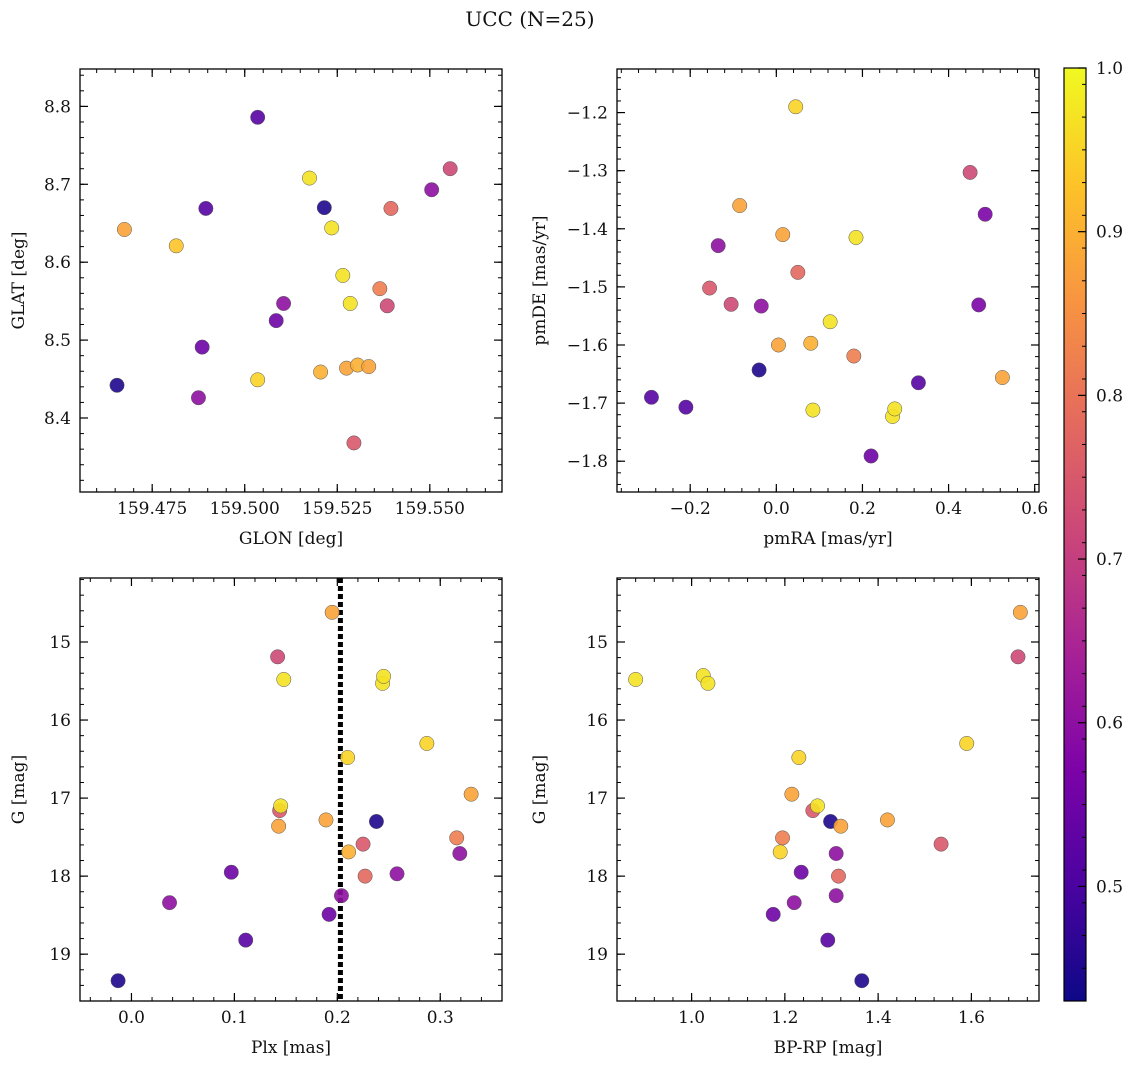 This screenshot has width=1136, height=1068. What do you see at coordinates (60, 877) in the screenshot?
I see `y-tick-label: 18` at bounding box center [60, 877].